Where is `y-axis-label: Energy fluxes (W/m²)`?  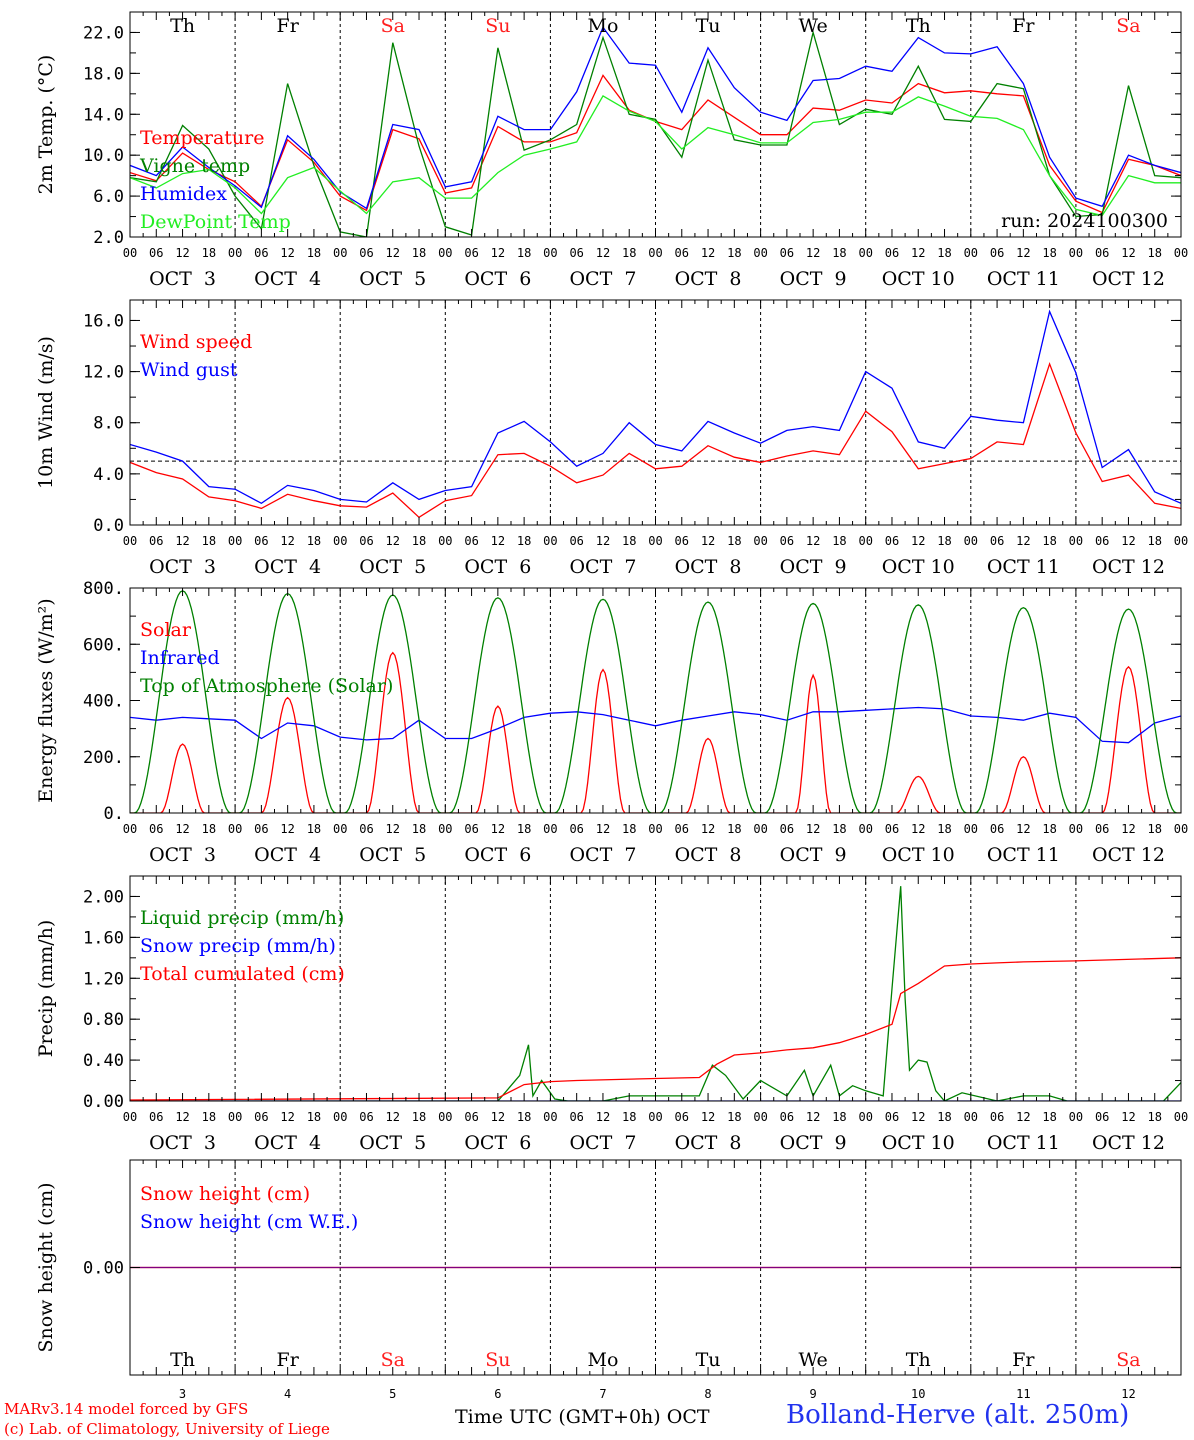 y-axis-label: Energy fluxes (W/m²) is located at coordinates (46, 700).